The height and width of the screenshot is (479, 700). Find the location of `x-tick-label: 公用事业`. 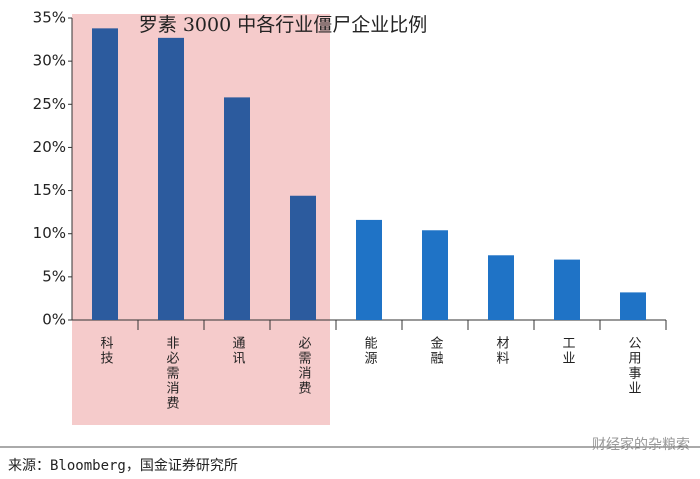

x-tick-label: 公用事业 is located at coordinates (634, 366).